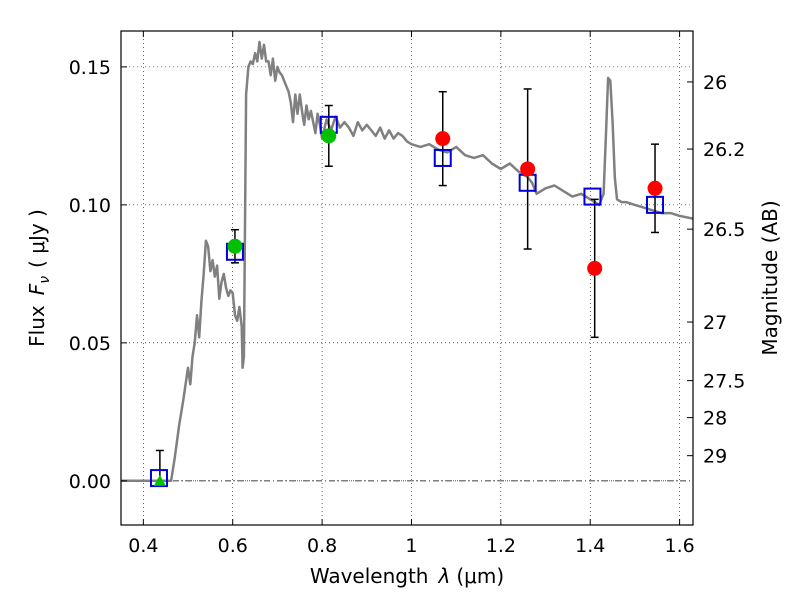  What do you see at coordinates (715, 83) in the screenshot?
I see `right-tick-label: 26` at bounding box center [715, 83].